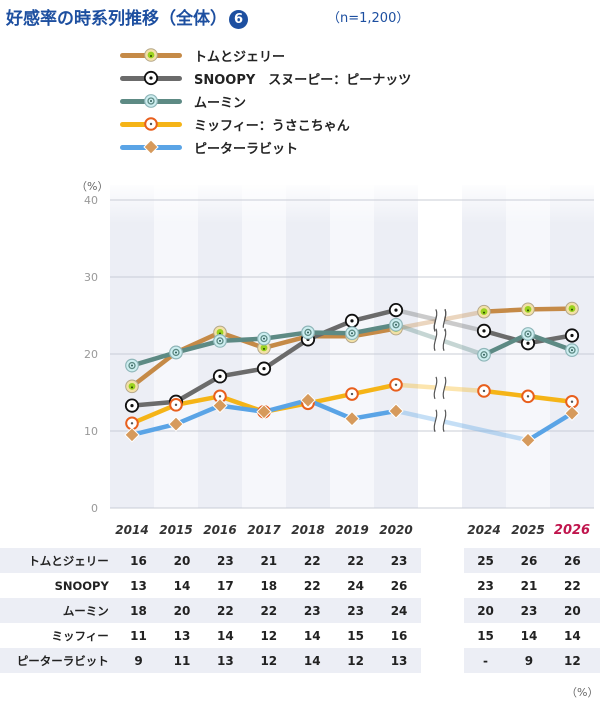 Image resolution: width=600 pixels, height=702 pixels. What do you see at coordinates (68, 560) in the screenshot?
I see `row-header: トムとジェリー` at bounding box center [68, 560].